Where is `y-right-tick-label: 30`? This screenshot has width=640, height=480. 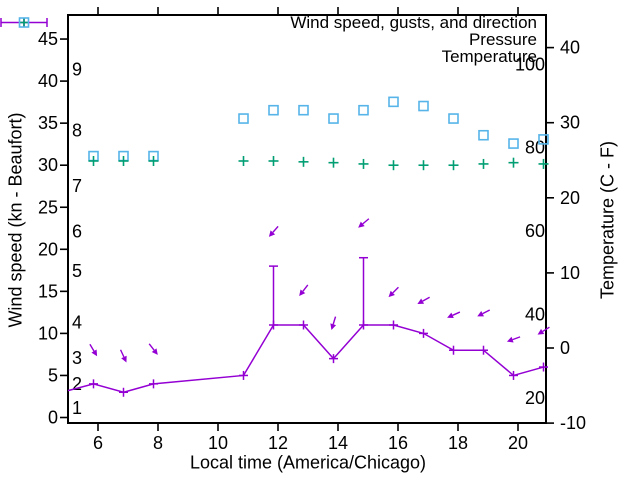 y-right-tick-label: 30 is located at coordinates (570, 123).